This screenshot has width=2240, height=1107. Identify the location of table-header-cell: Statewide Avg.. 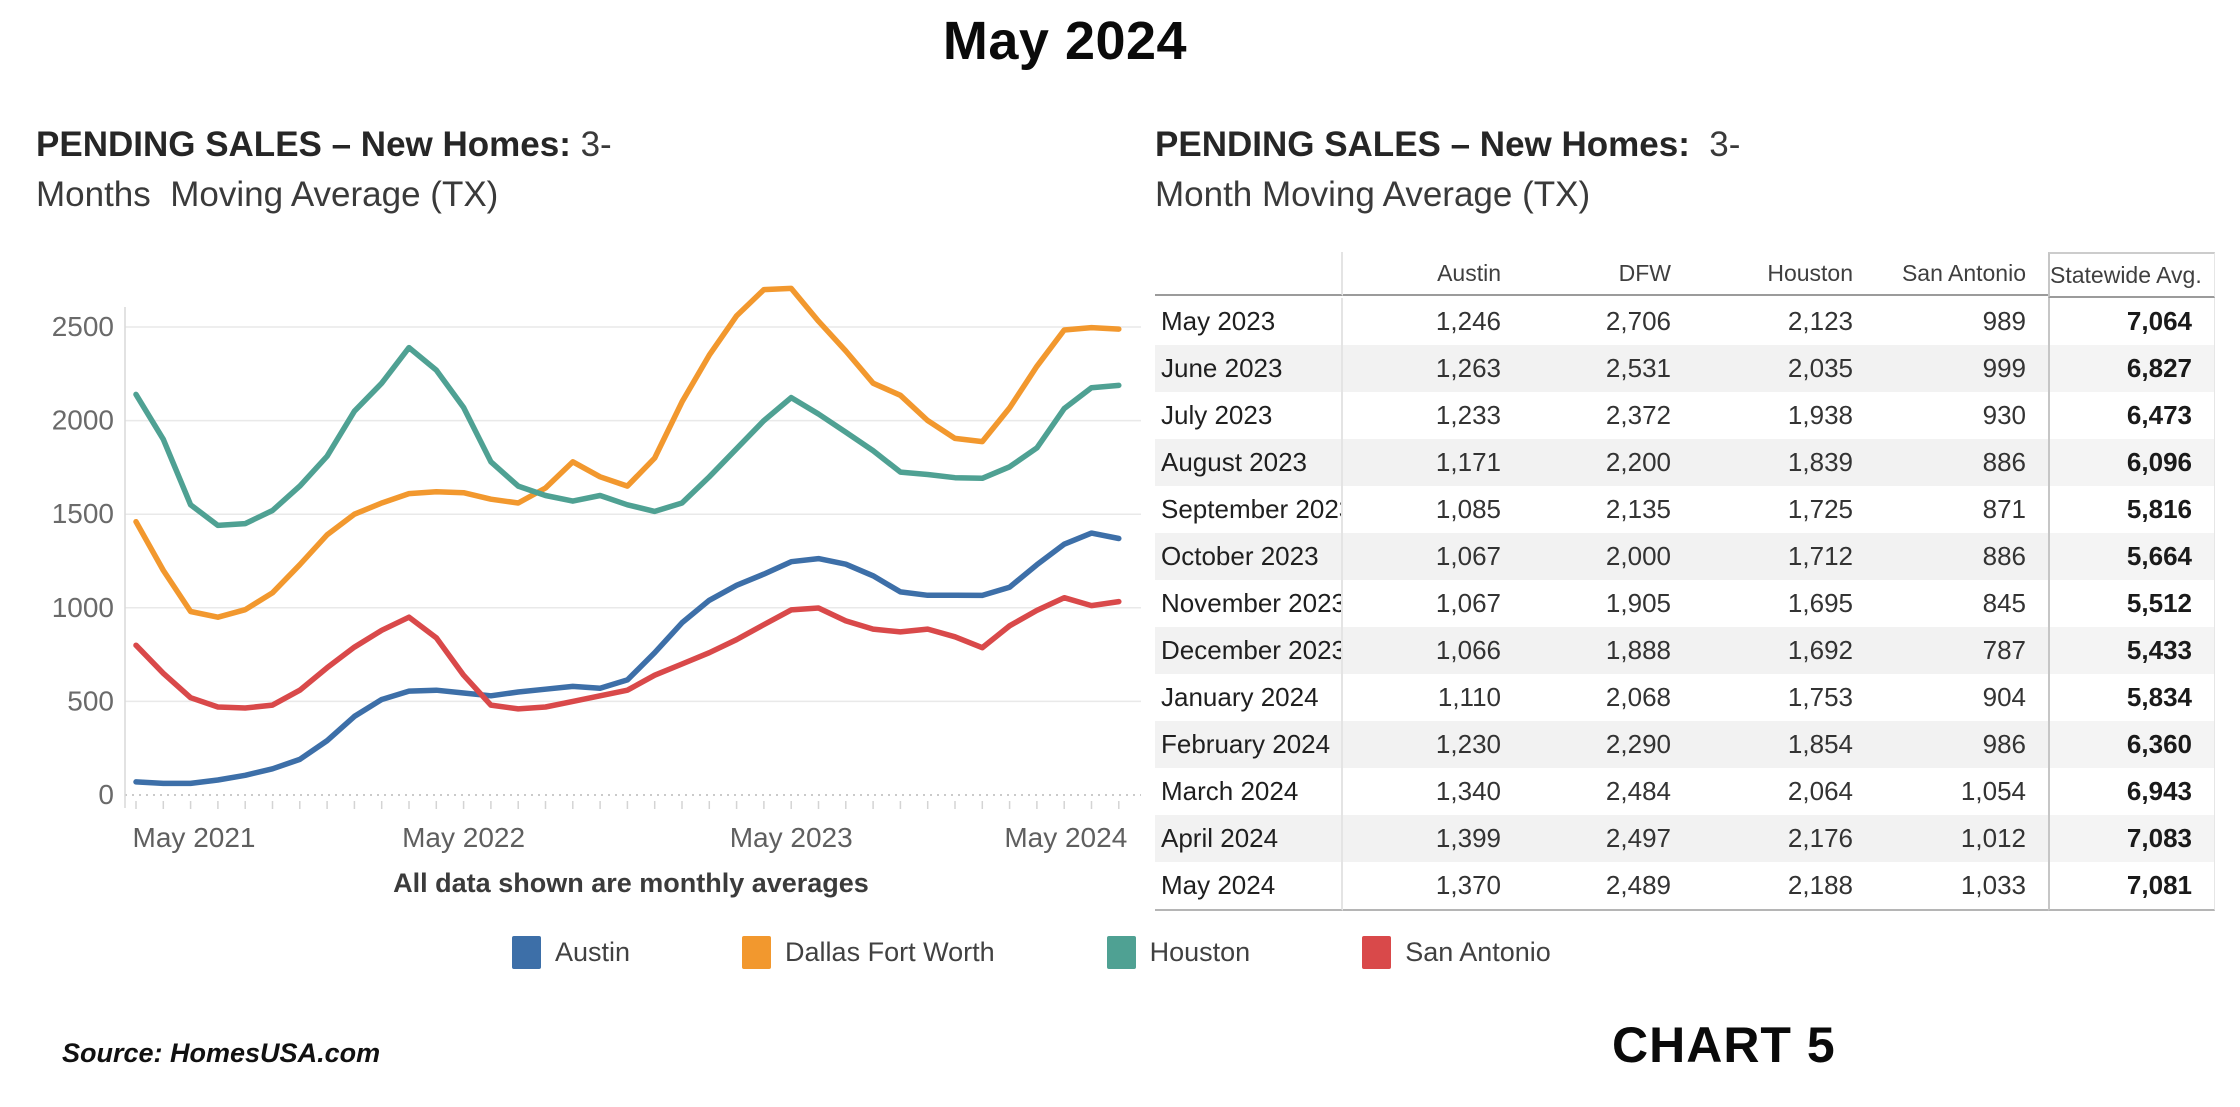
(2131, 275).